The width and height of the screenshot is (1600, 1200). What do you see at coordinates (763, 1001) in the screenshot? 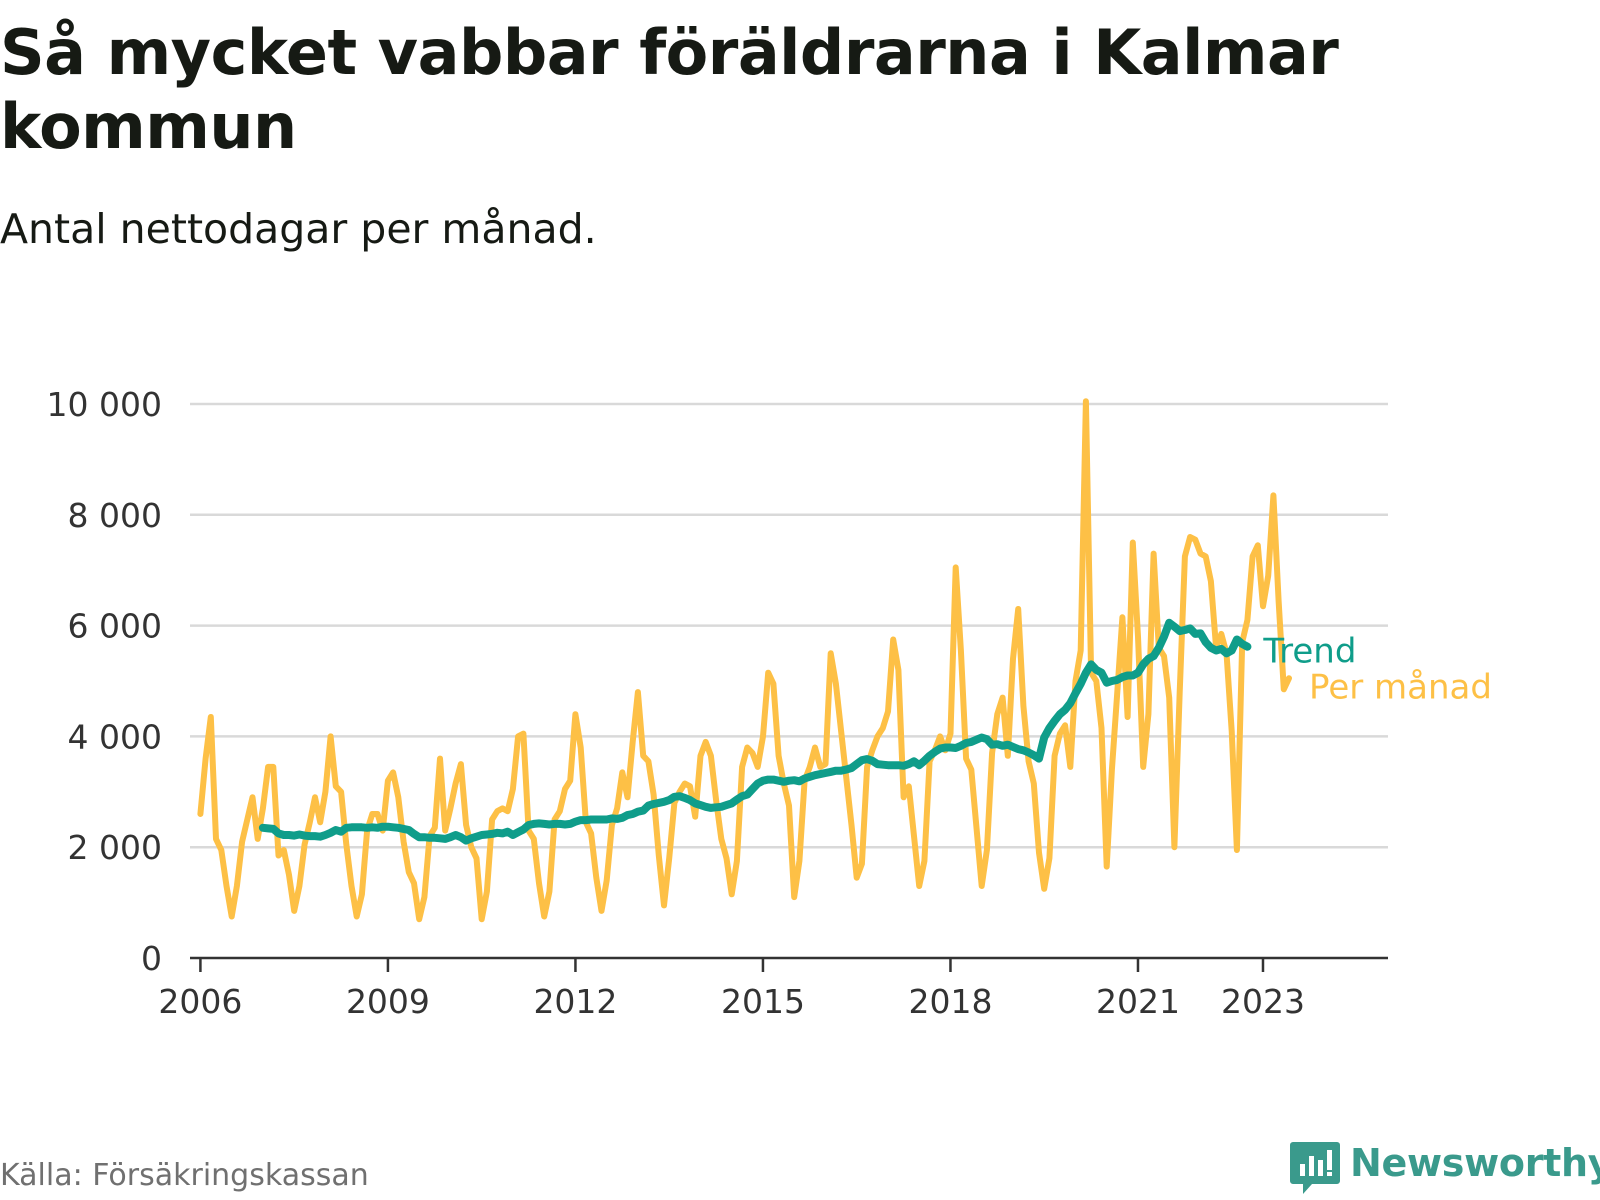
I see `x-tick-label: 2015` at bounding box center [763, 1001].